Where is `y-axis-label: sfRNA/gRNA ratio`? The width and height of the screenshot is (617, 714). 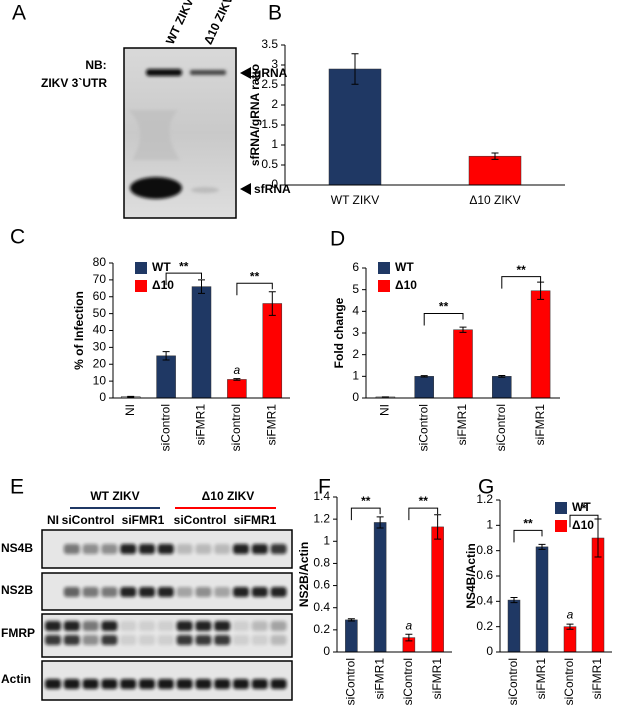
y-axis-label: sfRNA/gRNA ratio is located at coordinates (255, 115).